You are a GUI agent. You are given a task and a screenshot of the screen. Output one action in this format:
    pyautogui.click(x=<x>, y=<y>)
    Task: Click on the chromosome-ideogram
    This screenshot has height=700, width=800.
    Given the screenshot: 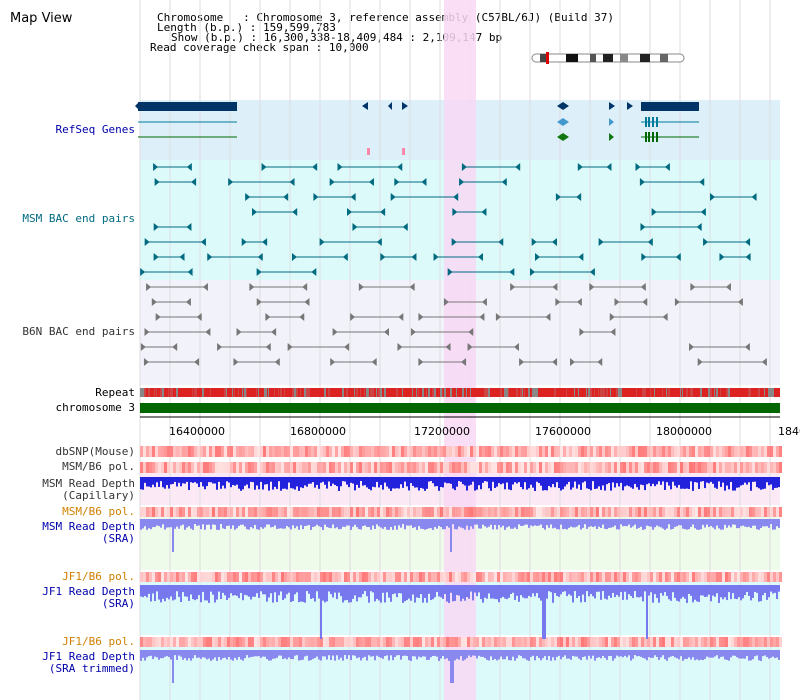 What is the action you would take?
    pyautogui.click(x=608, y=58)
    